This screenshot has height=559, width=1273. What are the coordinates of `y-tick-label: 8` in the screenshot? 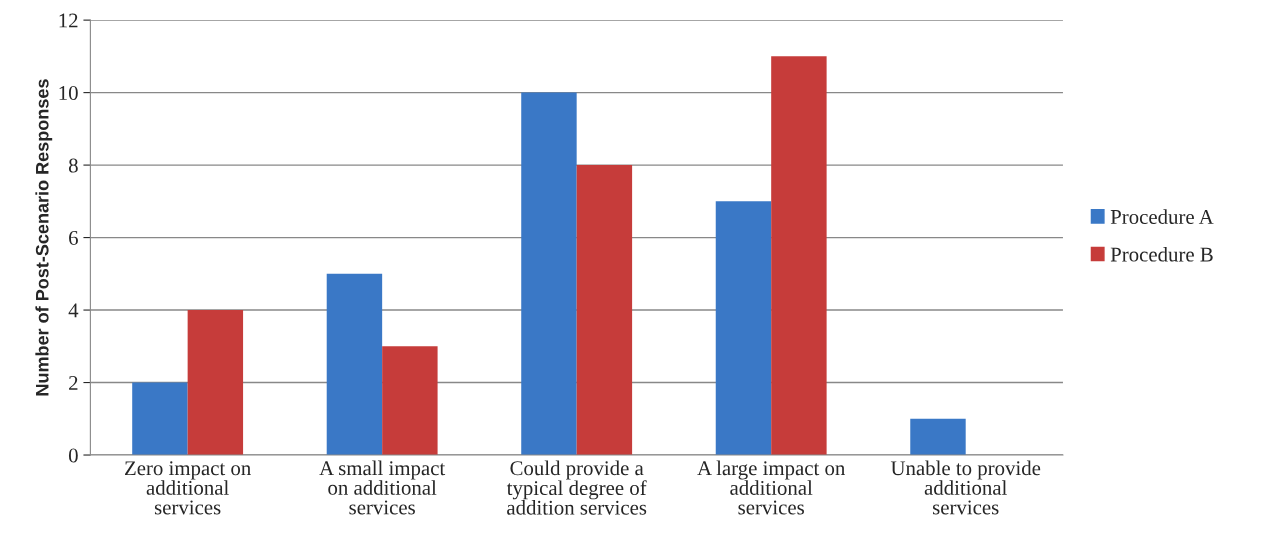 It's located at (73, 165).